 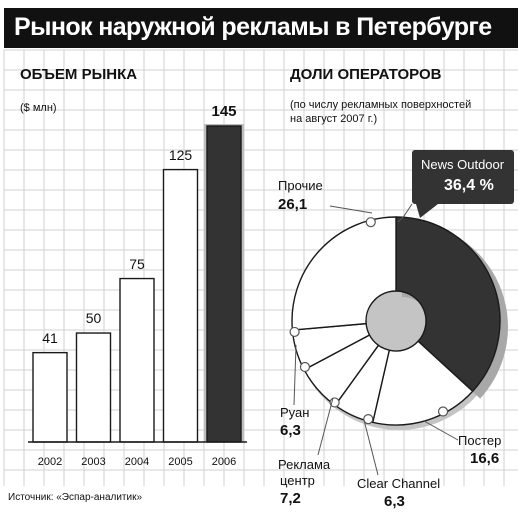 What do you see at coordinates (304, 464) in the screenshot?
I see `slice-name-line1: Реклама` at bounding box center [304, 464].